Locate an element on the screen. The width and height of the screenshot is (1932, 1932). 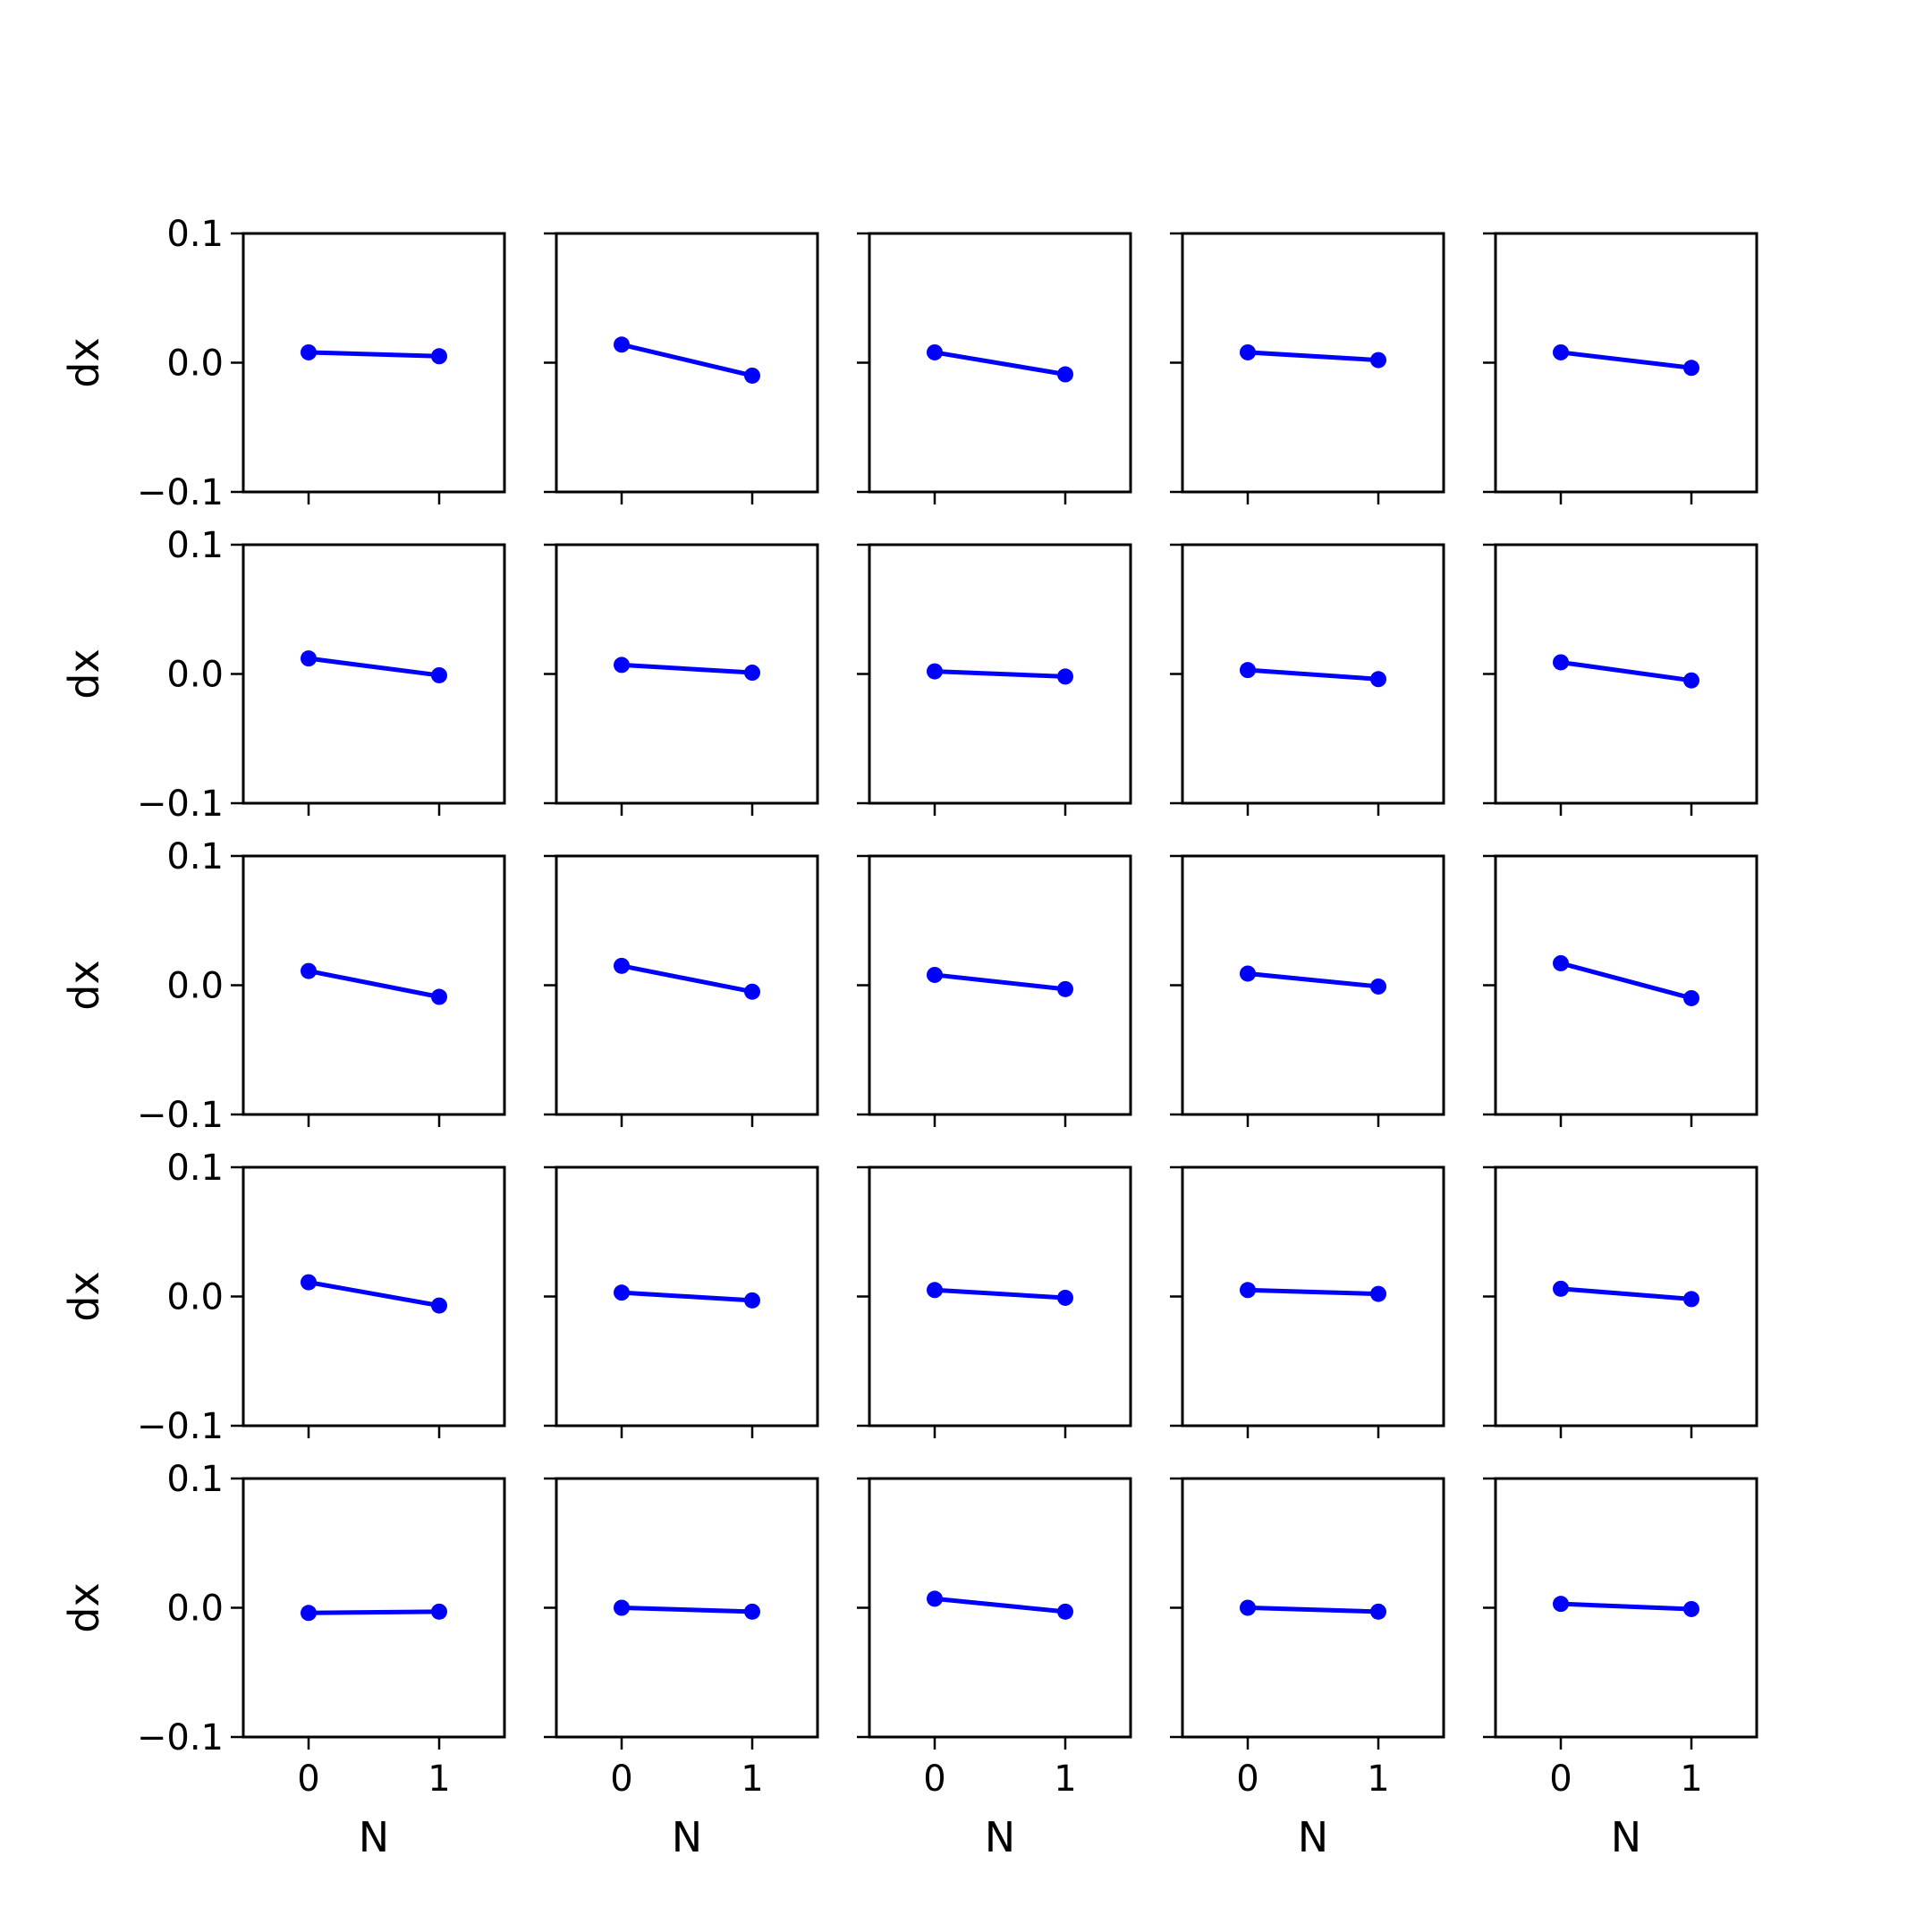
subplot-r1-c2 is located at coordinates (681, 368).